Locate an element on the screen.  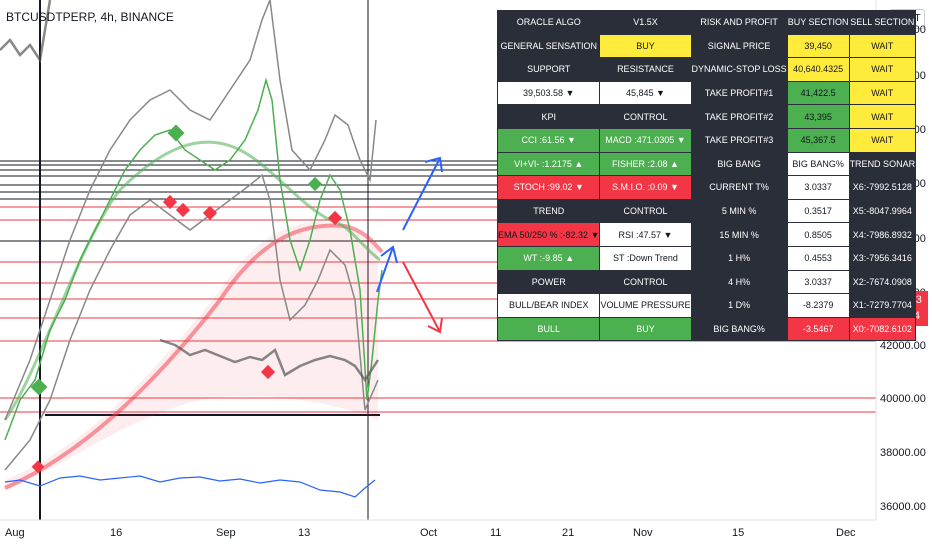
table-cell: ST :Down Trend is located at coordinates (645, 258).